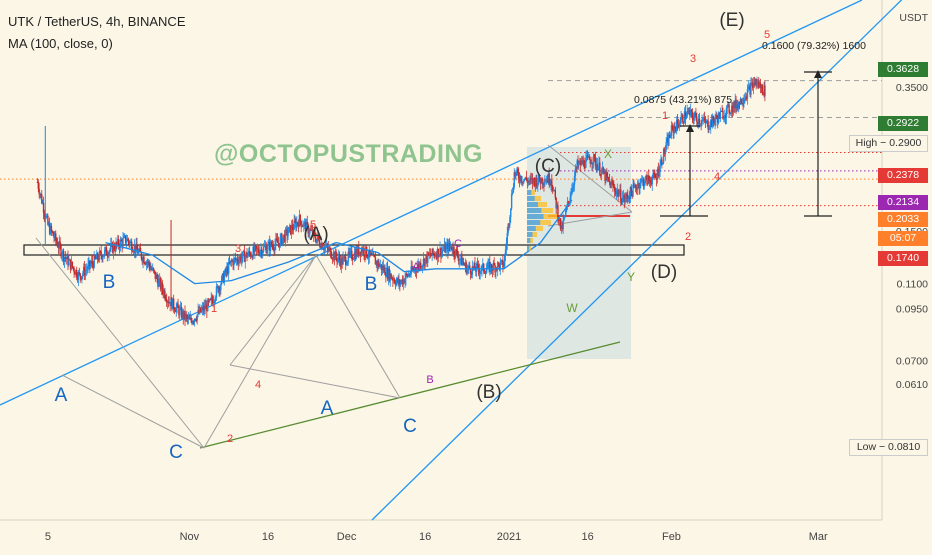  I want to click on measurement-label: 0.0875 (43.21%) 875, so click(683, 100).